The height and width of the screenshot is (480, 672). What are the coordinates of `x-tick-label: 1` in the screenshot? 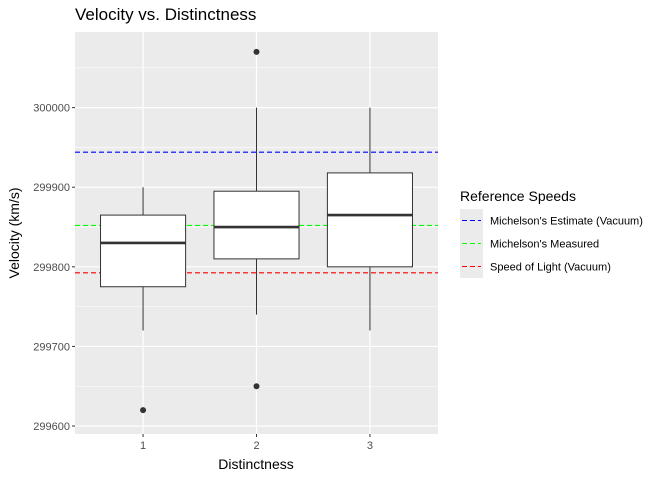 It's located at (143, 446).